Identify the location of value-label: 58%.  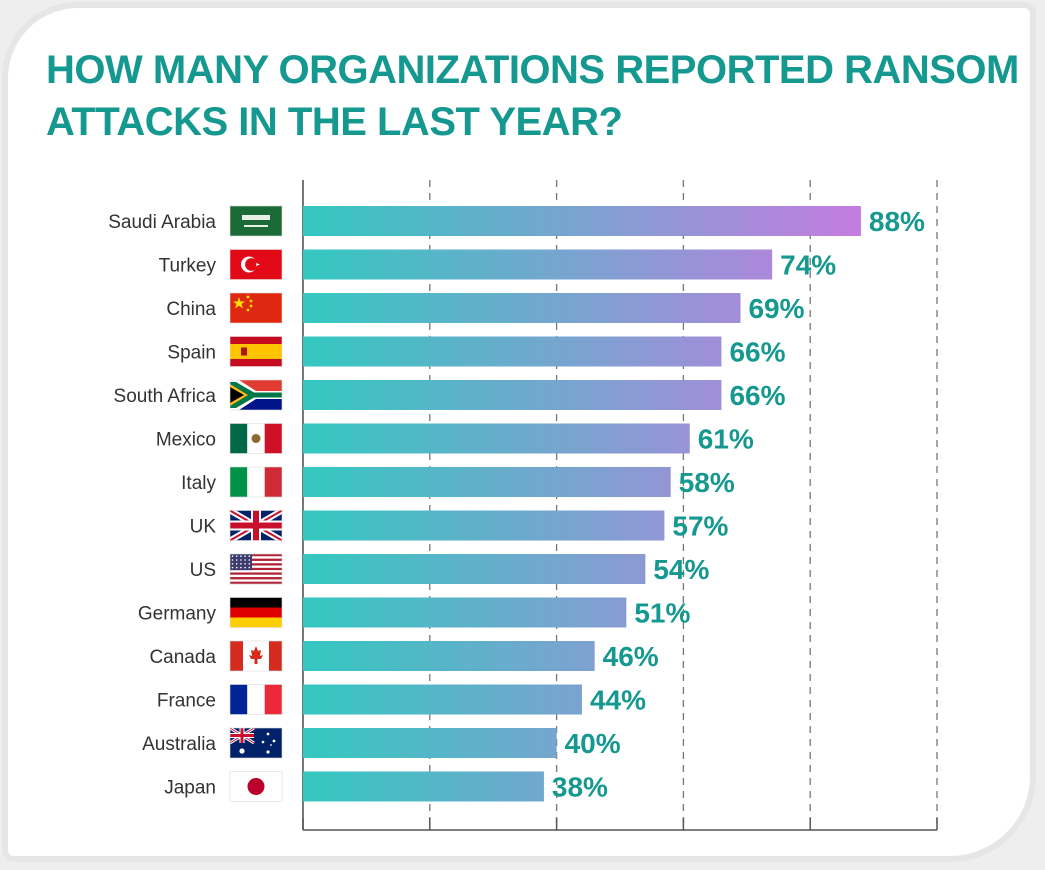
(707, 482).